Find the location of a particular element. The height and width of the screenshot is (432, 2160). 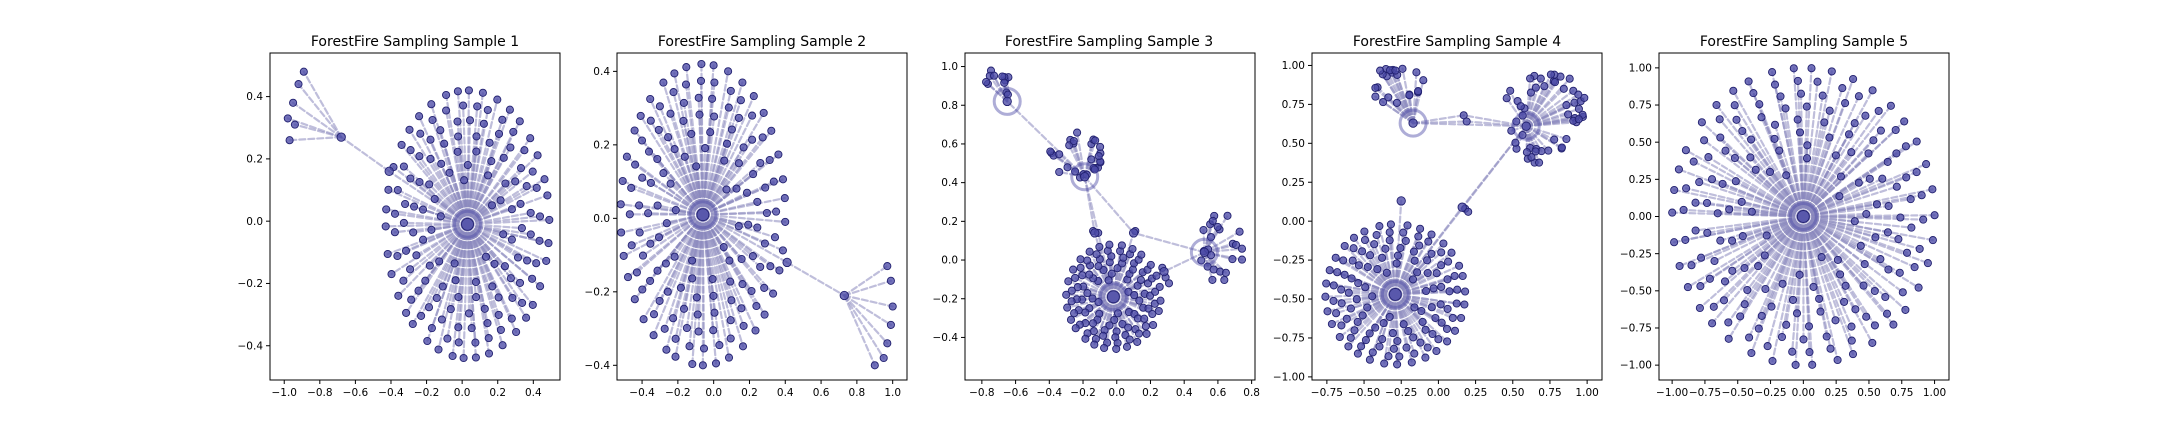

x-tick-label: −0.75 is located at coordinates (1327, 393).